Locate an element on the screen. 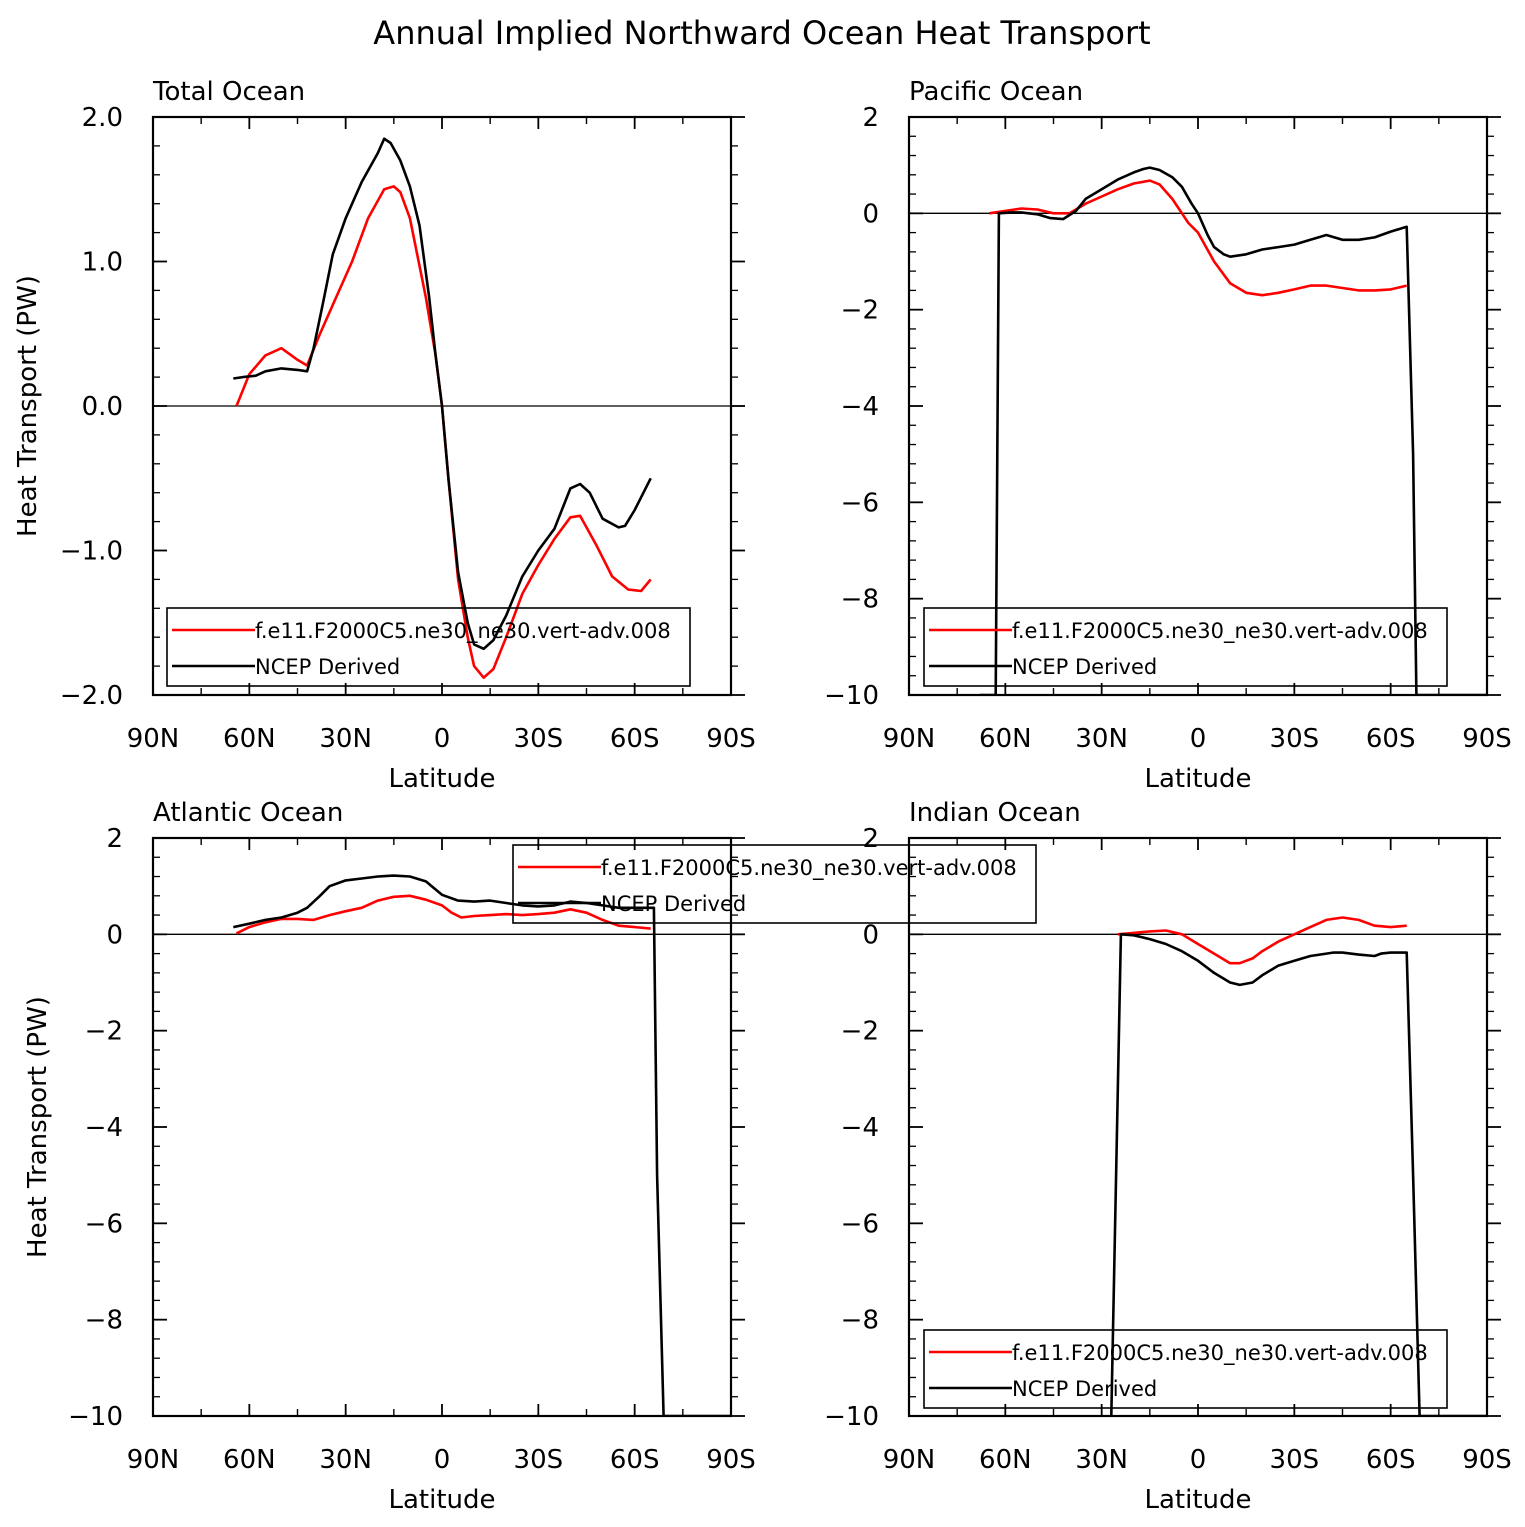 The image size is (1525, 1527). y-tick-label: 1.0 is located at coordinates (102, 263).